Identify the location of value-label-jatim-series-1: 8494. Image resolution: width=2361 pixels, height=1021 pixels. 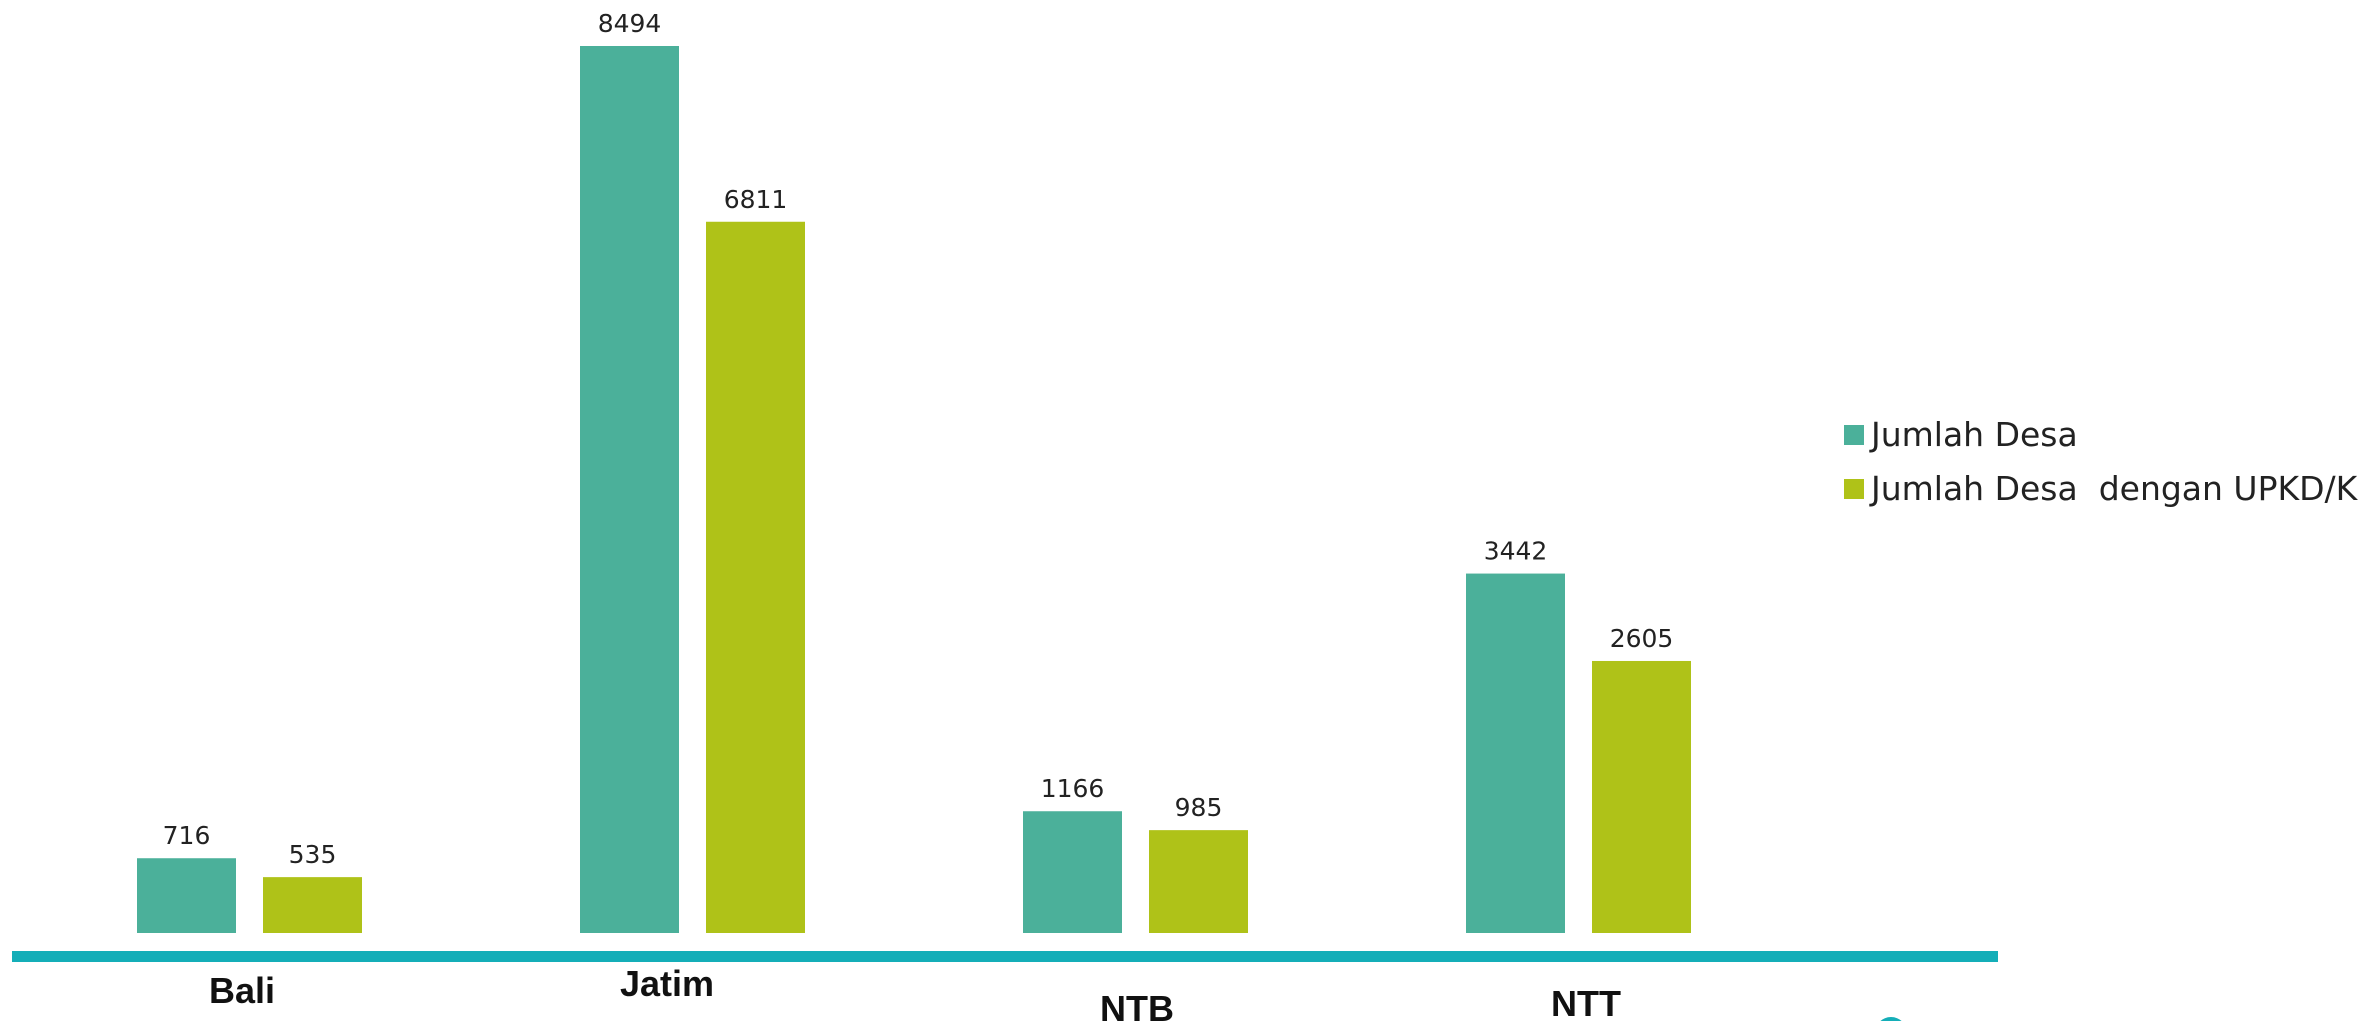
(630, 23).